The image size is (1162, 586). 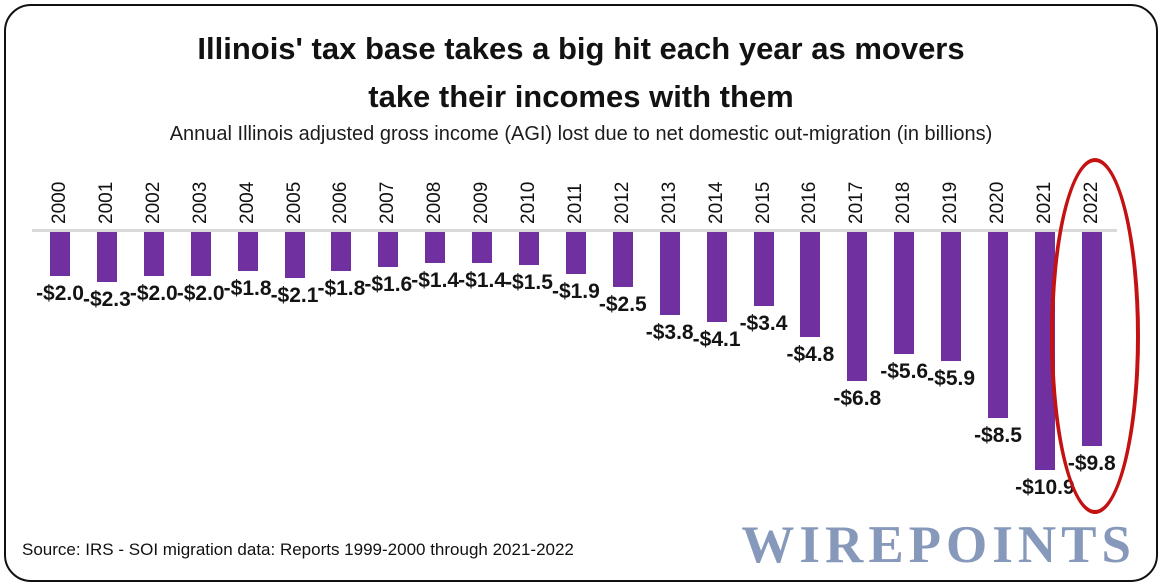 What do you see at coordinates (388, 249) in the screenshot?
I see `bar-2007` at bounding box center [388, 249].